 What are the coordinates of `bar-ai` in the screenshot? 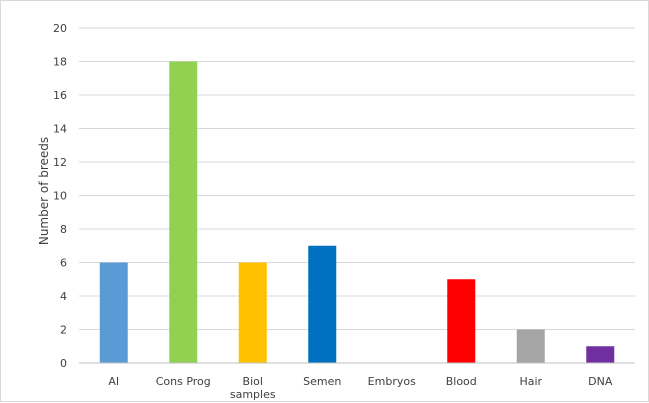 It's located at (113, 312).